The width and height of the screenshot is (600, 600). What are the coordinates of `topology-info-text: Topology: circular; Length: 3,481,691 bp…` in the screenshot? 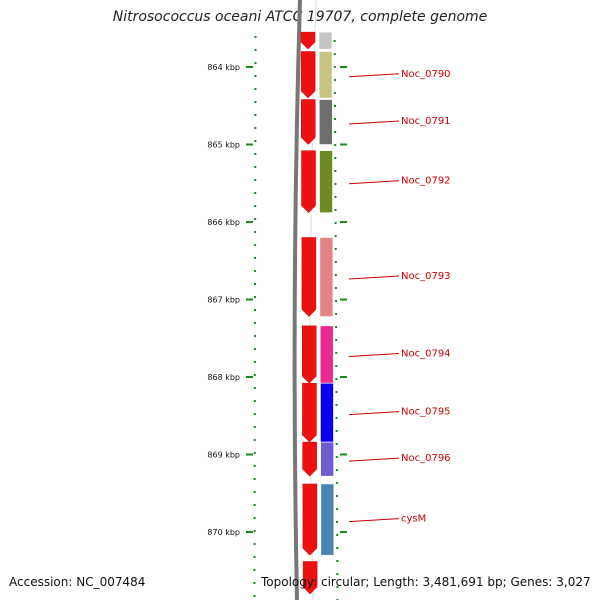 It's located at (426, 582).